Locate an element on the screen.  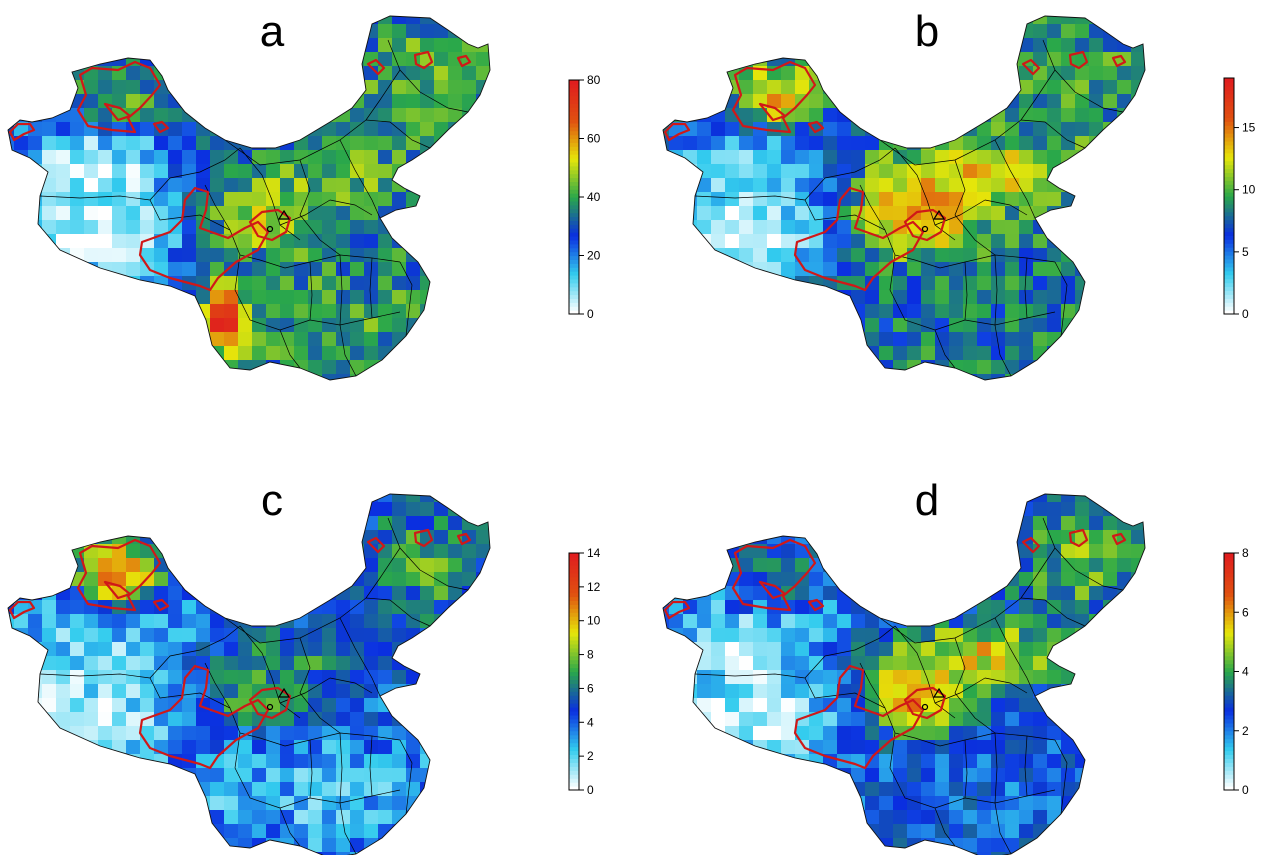
colorbar-tick-label: 80 is located at coordinates (594, 80).